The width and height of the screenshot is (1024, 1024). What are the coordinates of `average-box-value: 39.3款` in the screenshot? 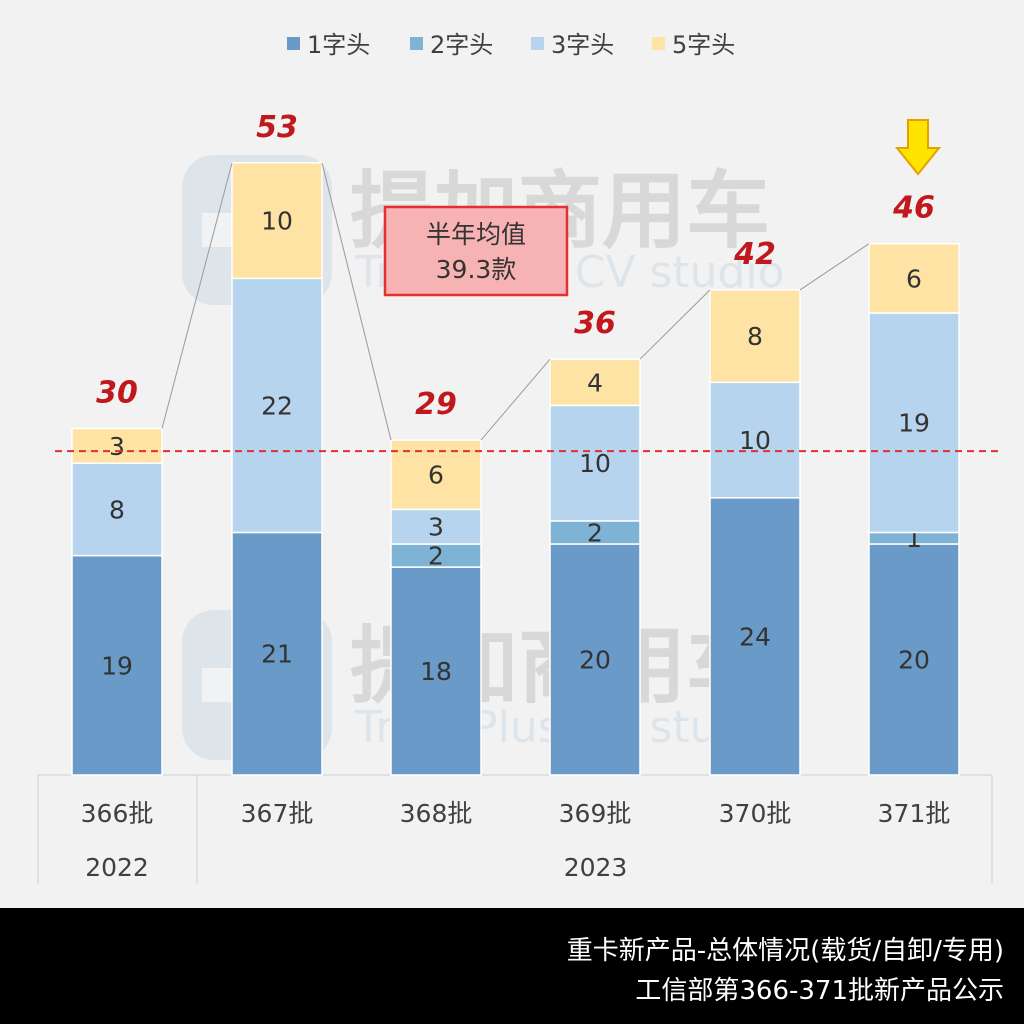 It's located at (476, 269).